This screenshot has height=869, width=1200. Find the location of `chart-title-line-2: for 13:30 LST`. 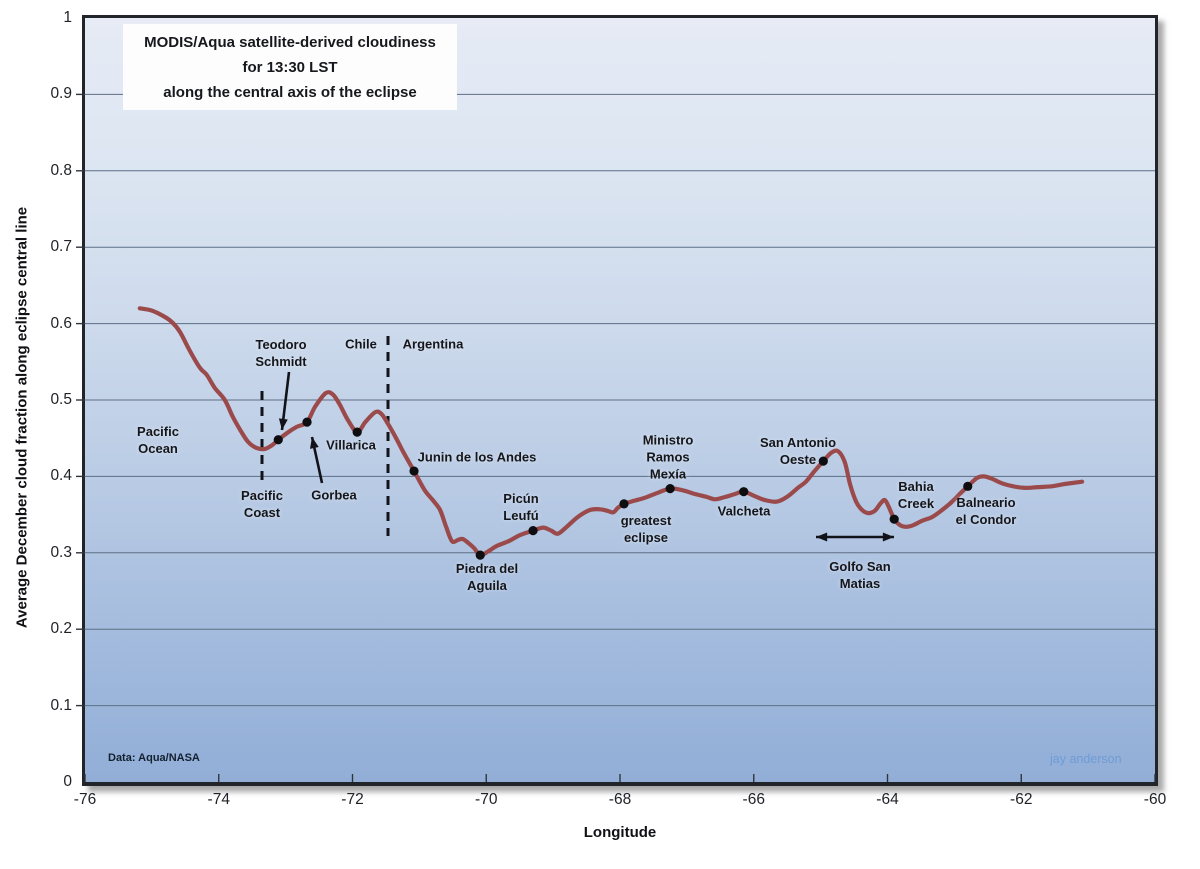

chart-title-line-2: for 13:30 LST is located at coordinates (290, 67).